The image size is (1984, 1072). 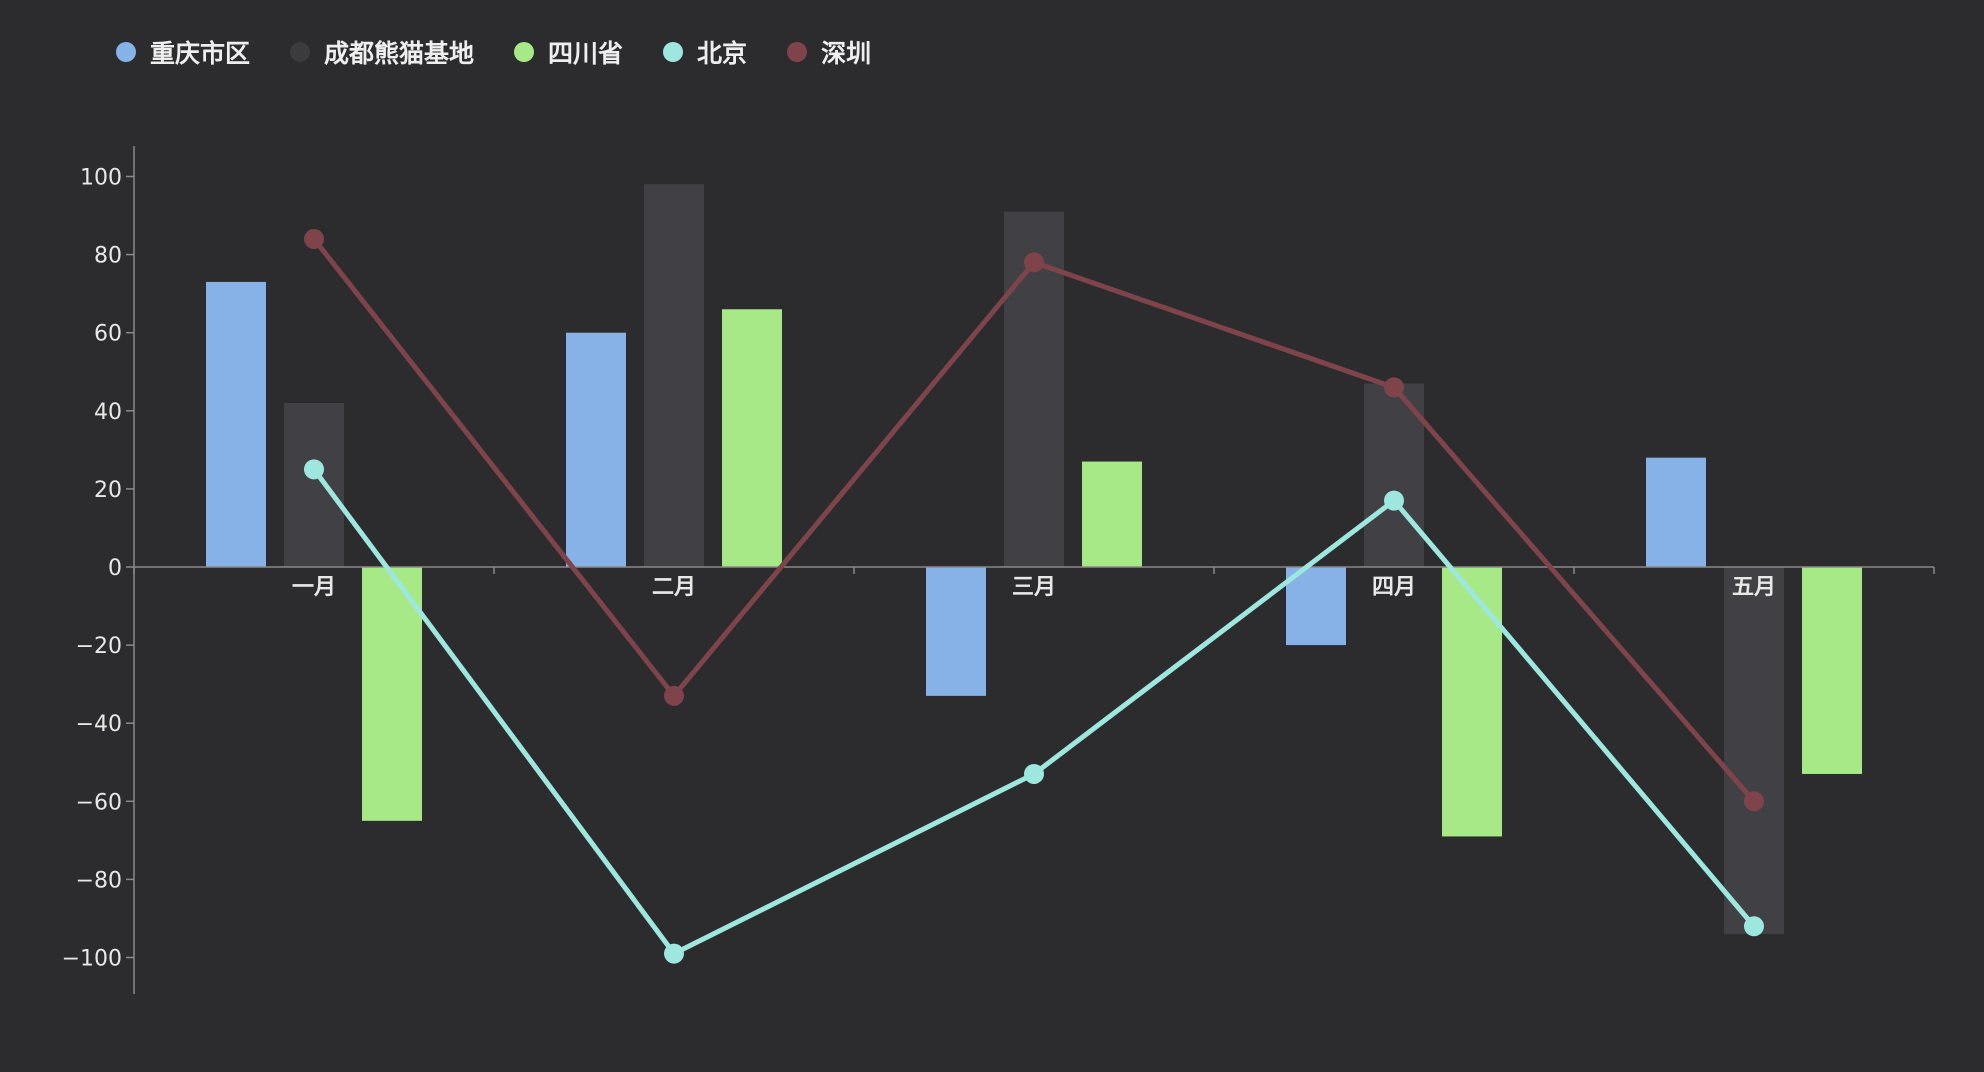 I want to click on legend-label: 四川省, so click(x=586, y=53).